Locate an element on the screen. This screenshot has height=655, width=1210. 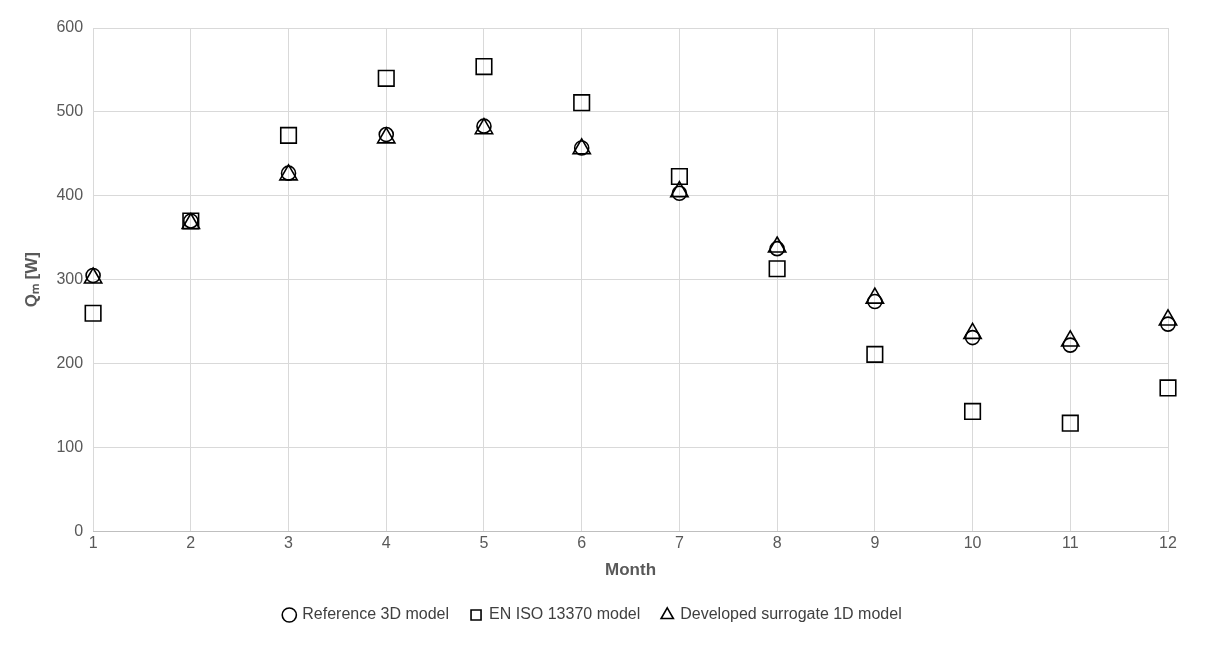
legend-label: EN ISO 13370 model is located at coordinates (565, 614).